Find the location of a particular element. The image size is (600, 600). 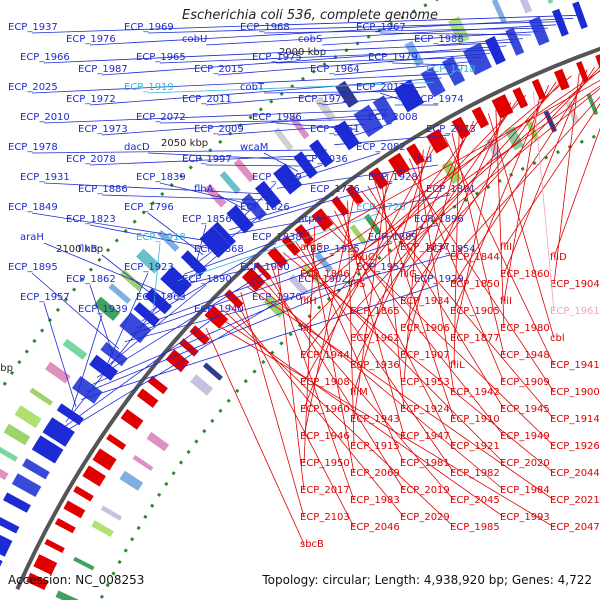

forward-gene-label: ECP_1849 is located at coordinates (33, 207).